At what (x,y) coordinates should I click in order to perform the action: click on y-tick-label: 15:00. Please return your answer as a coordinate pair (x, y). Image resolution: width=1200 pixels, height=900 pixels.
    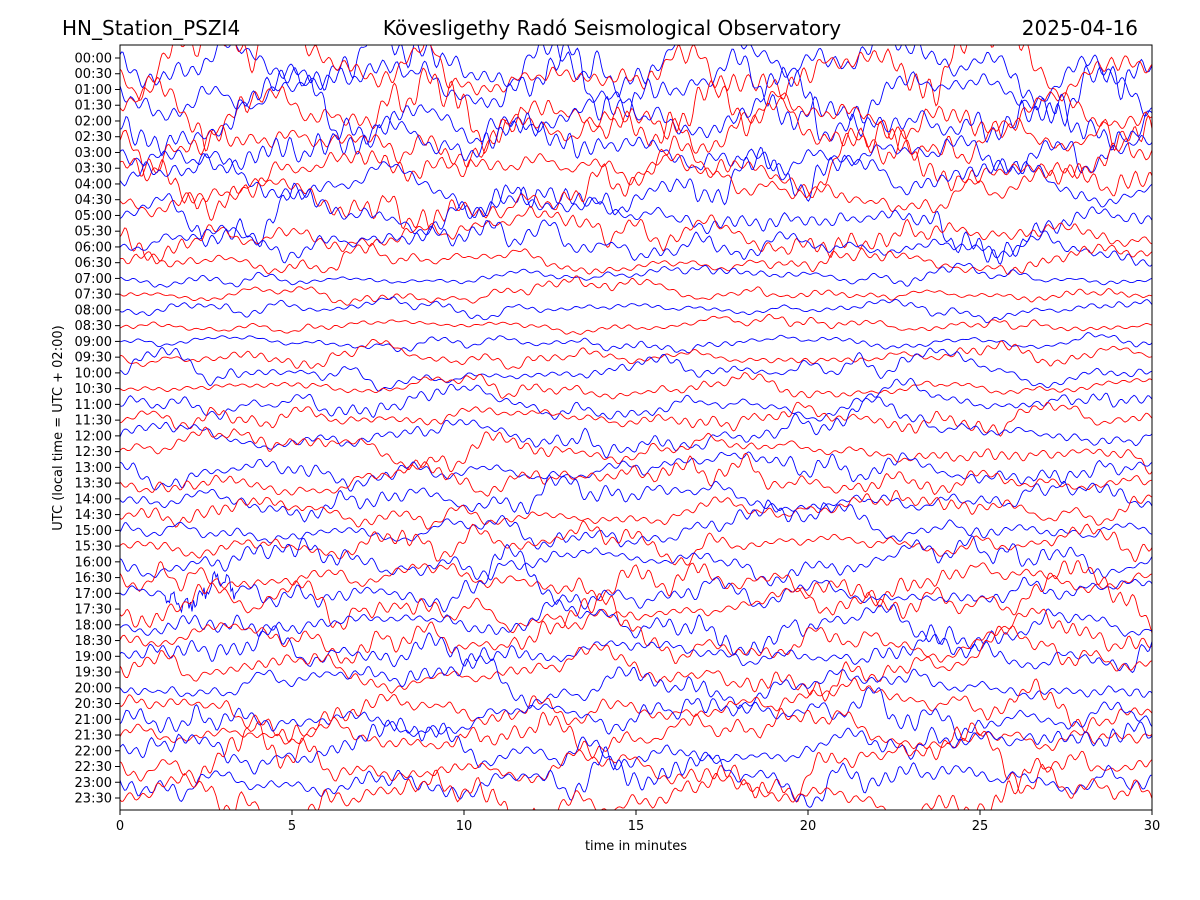
    Looking at the image, I should click on (93, 531).